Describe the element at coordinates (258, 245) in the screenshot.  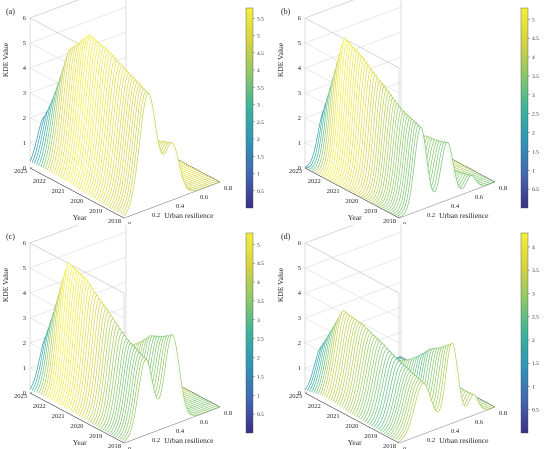
I see `colorbar-tick-label: 5` at that location.